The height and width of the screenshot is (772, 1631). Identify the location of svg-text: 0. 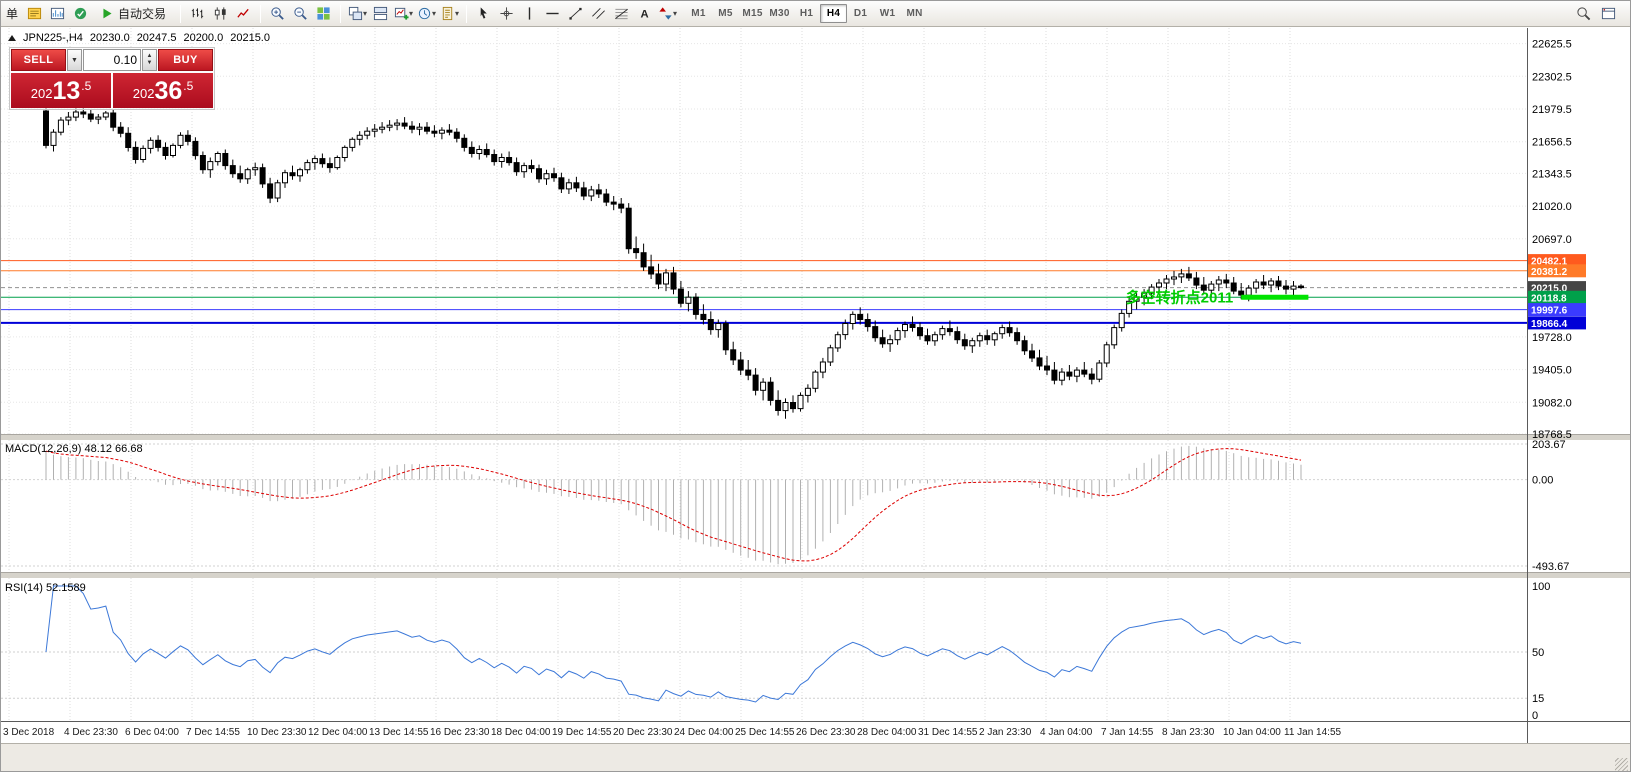
(1535, 716).